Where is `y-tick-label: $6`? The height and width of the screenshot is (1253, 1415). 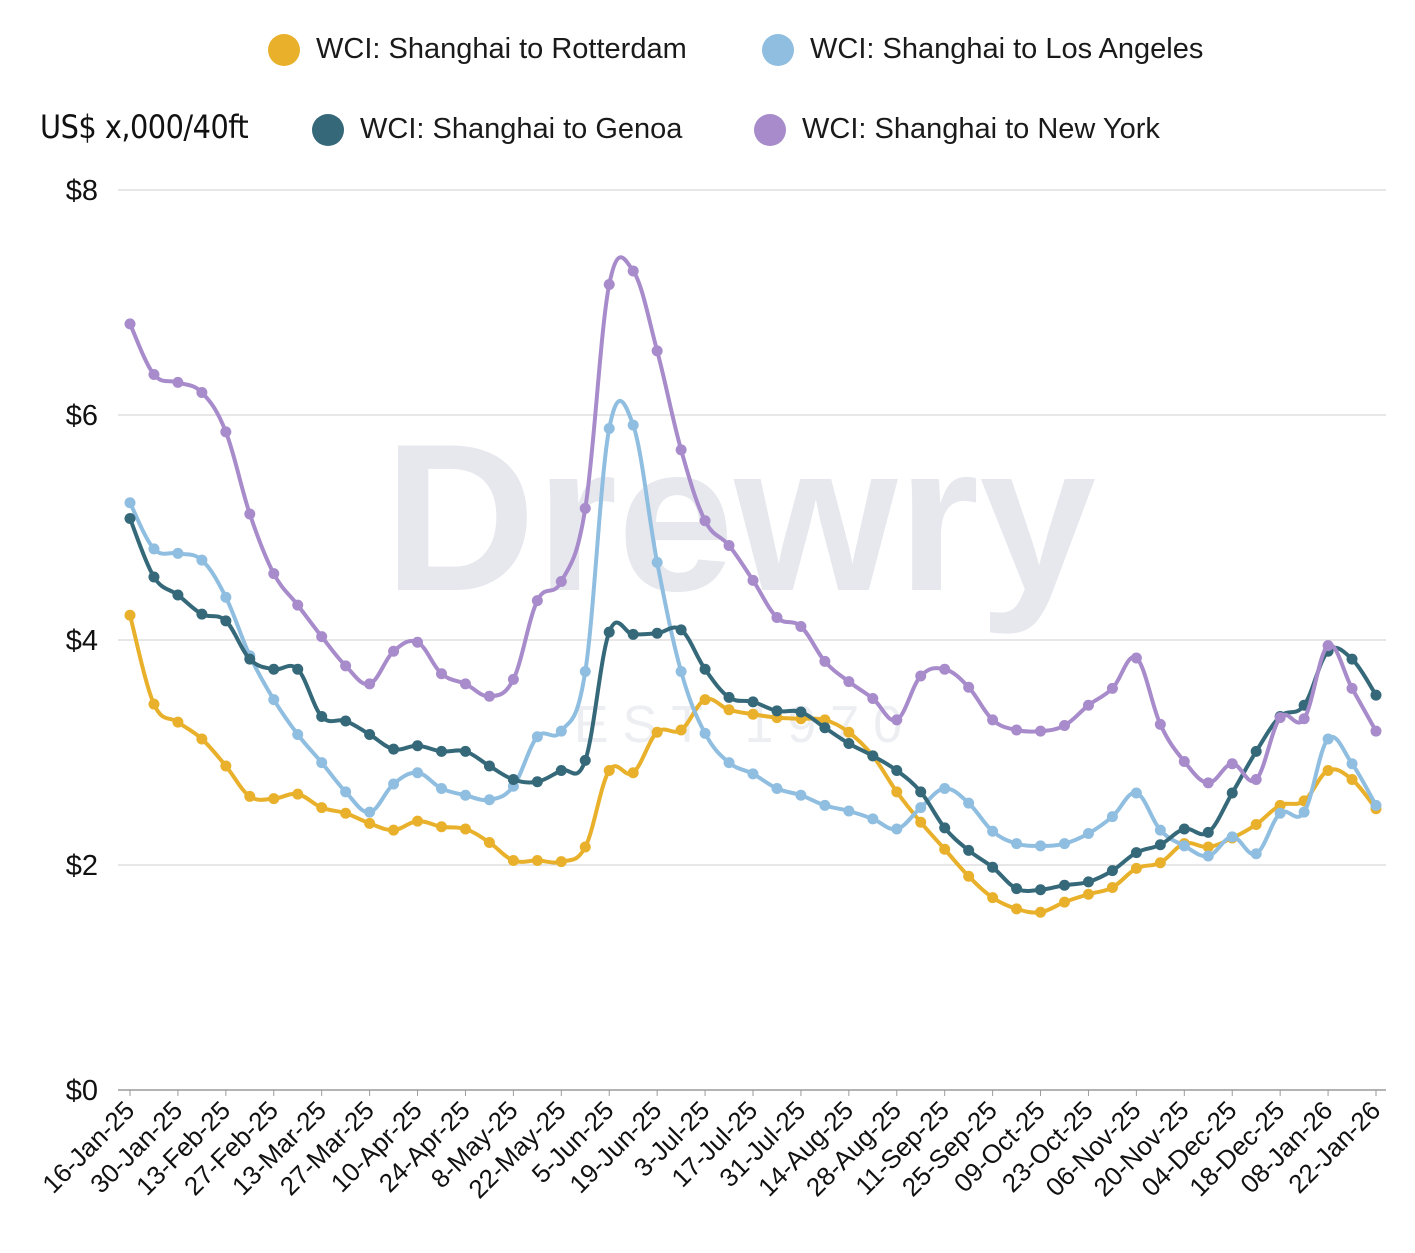 y-tick-label: $6 is located at coordinates (82, 416).